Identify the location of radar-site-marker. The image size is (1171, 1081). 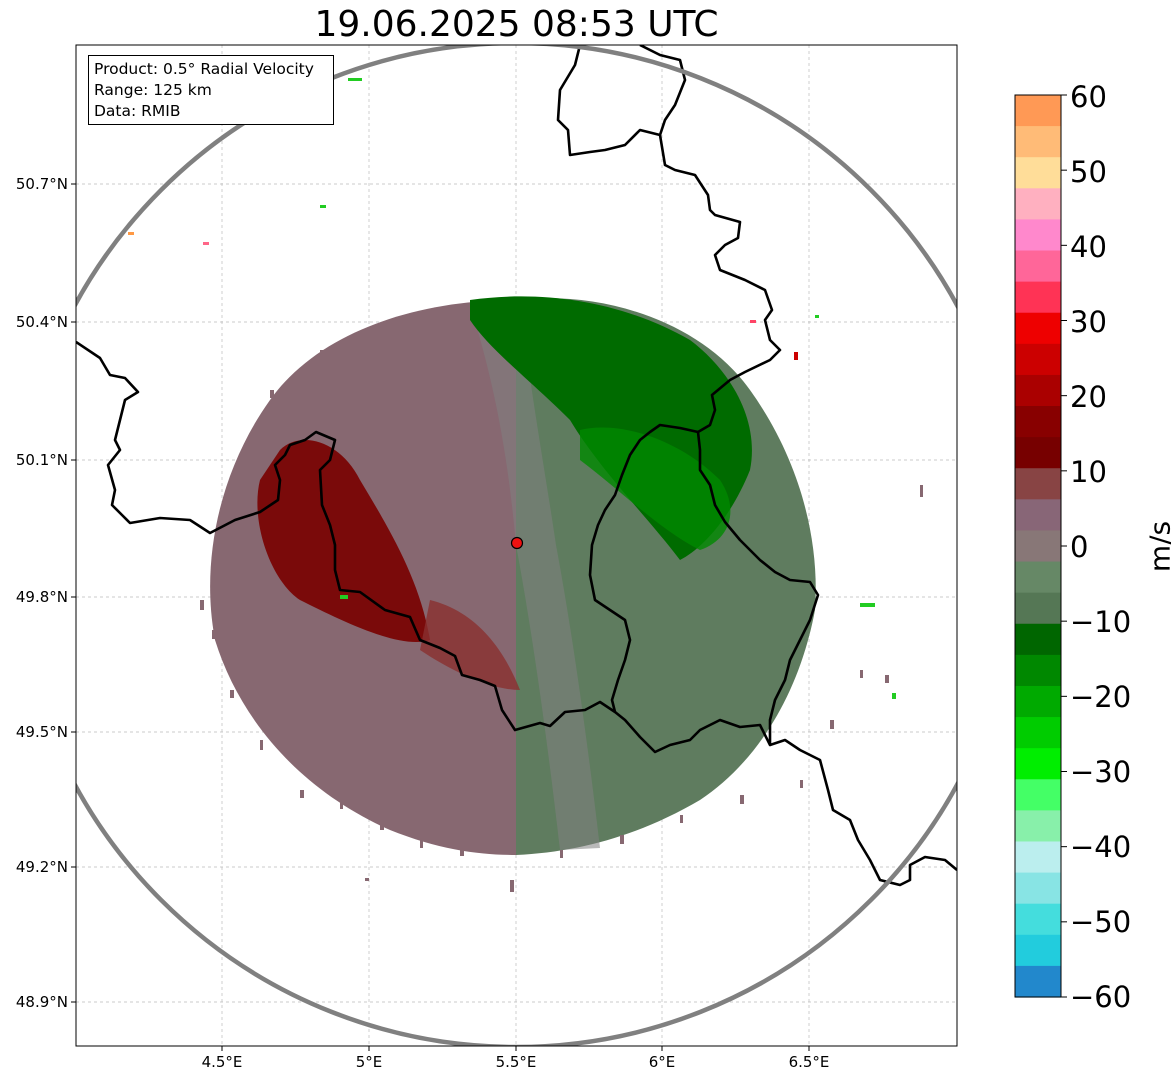
(517, 543).